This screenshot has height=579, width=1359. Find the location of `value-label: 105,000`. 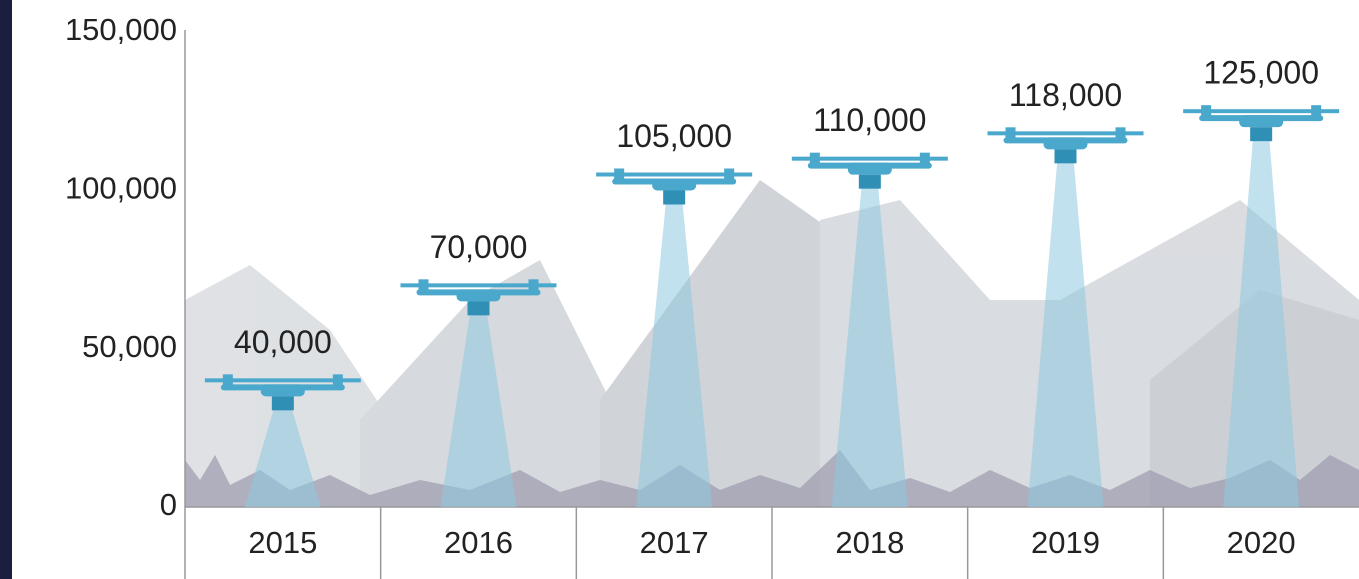

value-label: 105,000 is located at coordinates (674, 136).